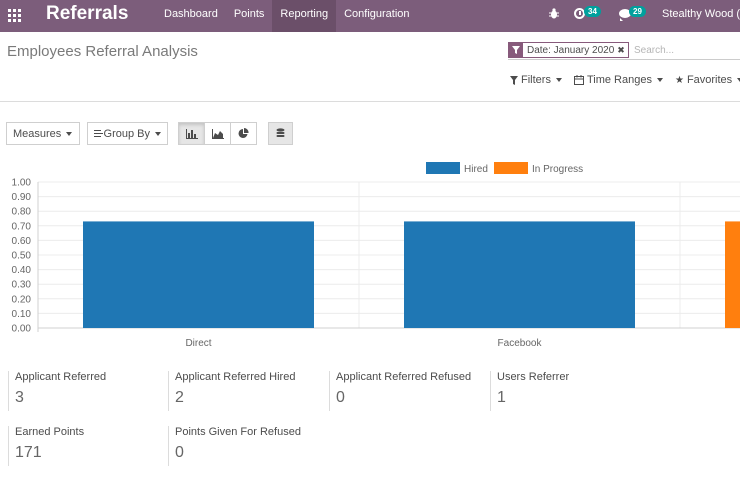  What do you see at coordinates (102, 51) in the screenshot?
I see `page-title: Employees Referral Analysis` at bounding box center [102, 51].